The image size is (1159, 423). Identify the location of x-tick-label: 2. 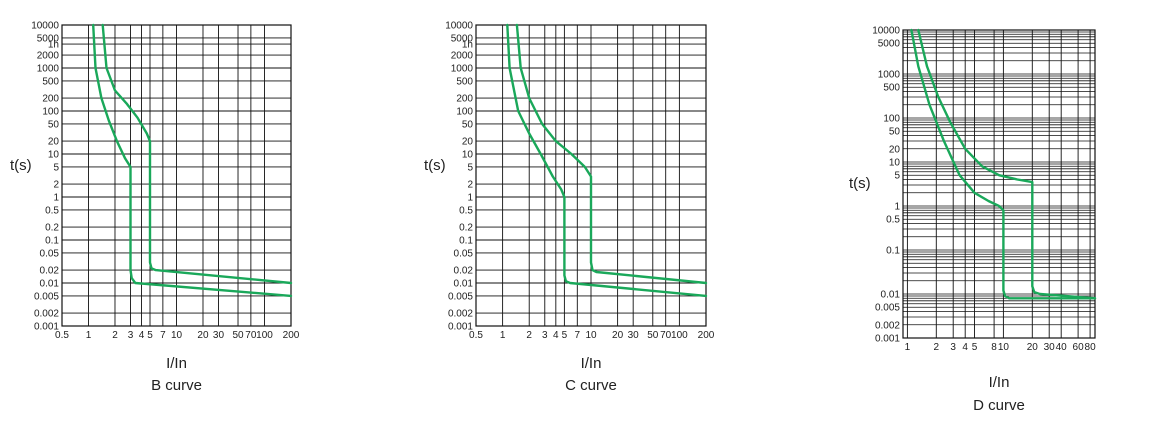
(937, 347).